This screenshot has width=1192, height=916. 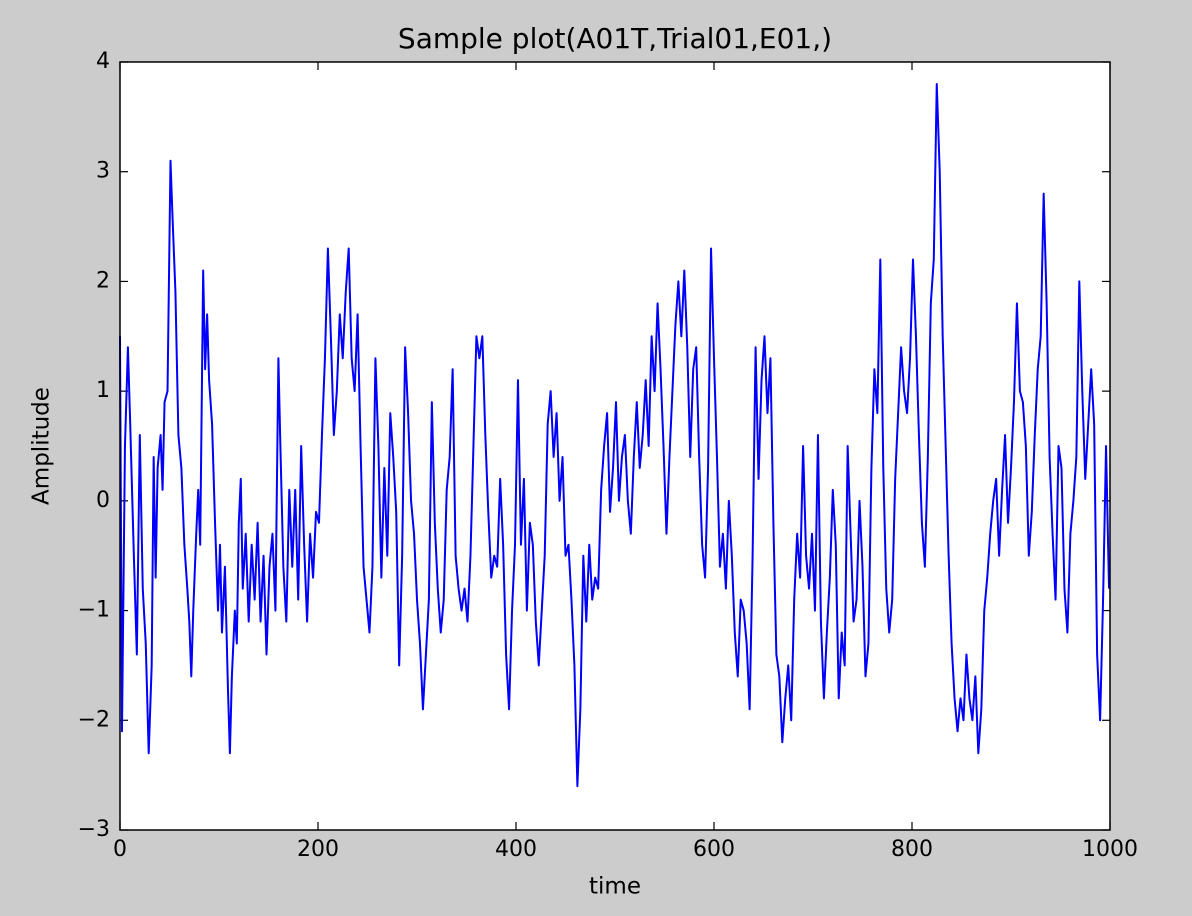 I want to click on x-tick-label: 1000, so click(x=1110, y=849).